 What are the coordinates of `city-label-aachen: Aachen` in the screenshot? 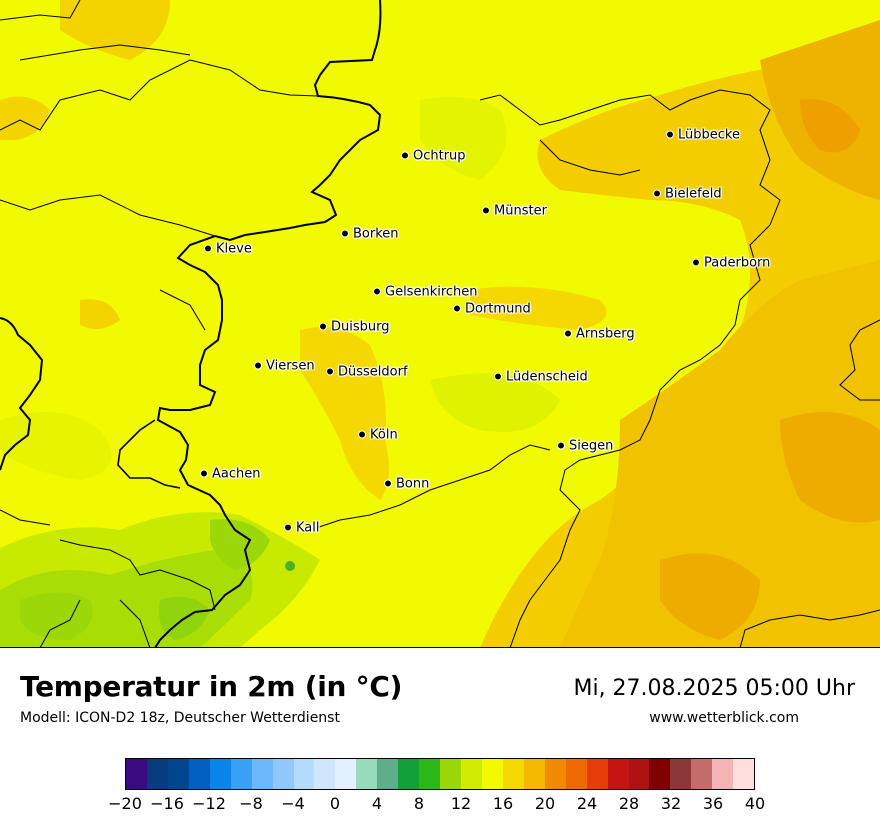 It's located at (230, 474).